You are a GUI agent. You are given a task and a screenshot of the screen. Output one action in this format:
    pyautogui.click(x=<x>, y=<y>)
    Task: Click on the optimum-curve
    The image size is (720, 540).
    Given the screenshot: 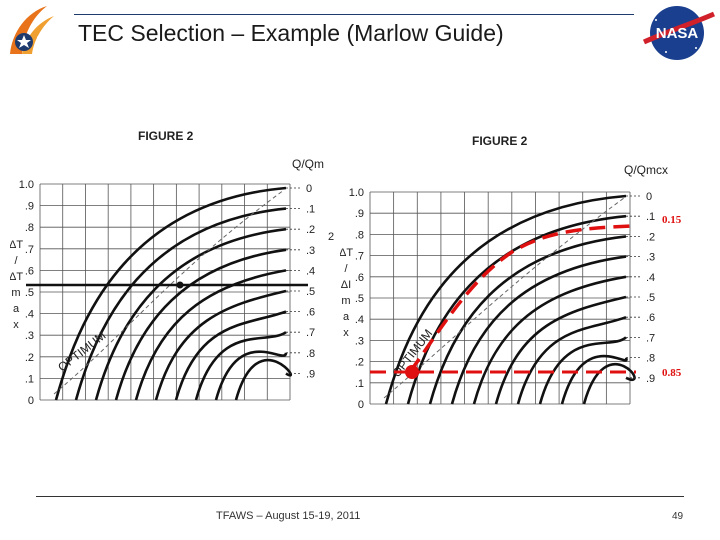 What is the action you would take?
    pyautogui.click(x=169, y=292)
    